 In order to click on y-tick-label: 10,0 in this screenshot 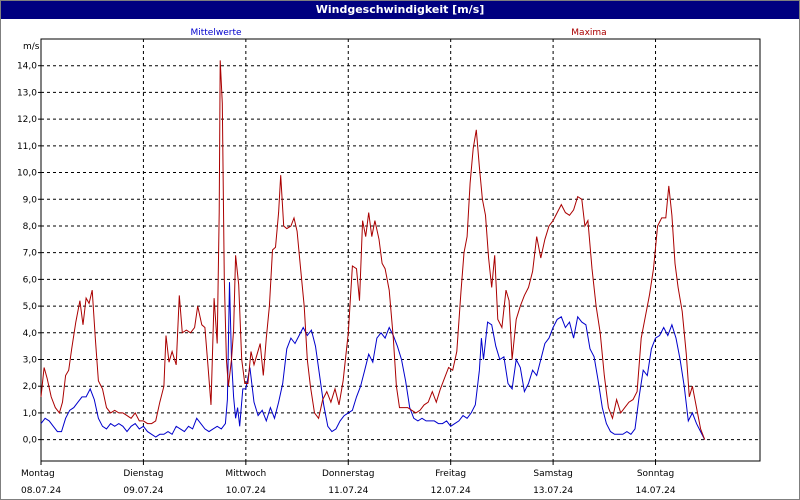, I will do `click(27, 174)`.